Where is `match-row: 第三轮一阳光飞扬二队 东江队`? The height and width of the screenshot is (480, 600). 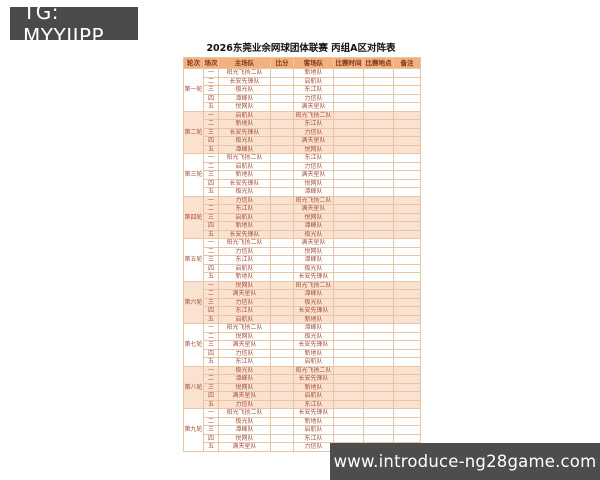 match-row: 第三轮一阳光飞扬二队 东江队 is located at coordinates (302, 175).